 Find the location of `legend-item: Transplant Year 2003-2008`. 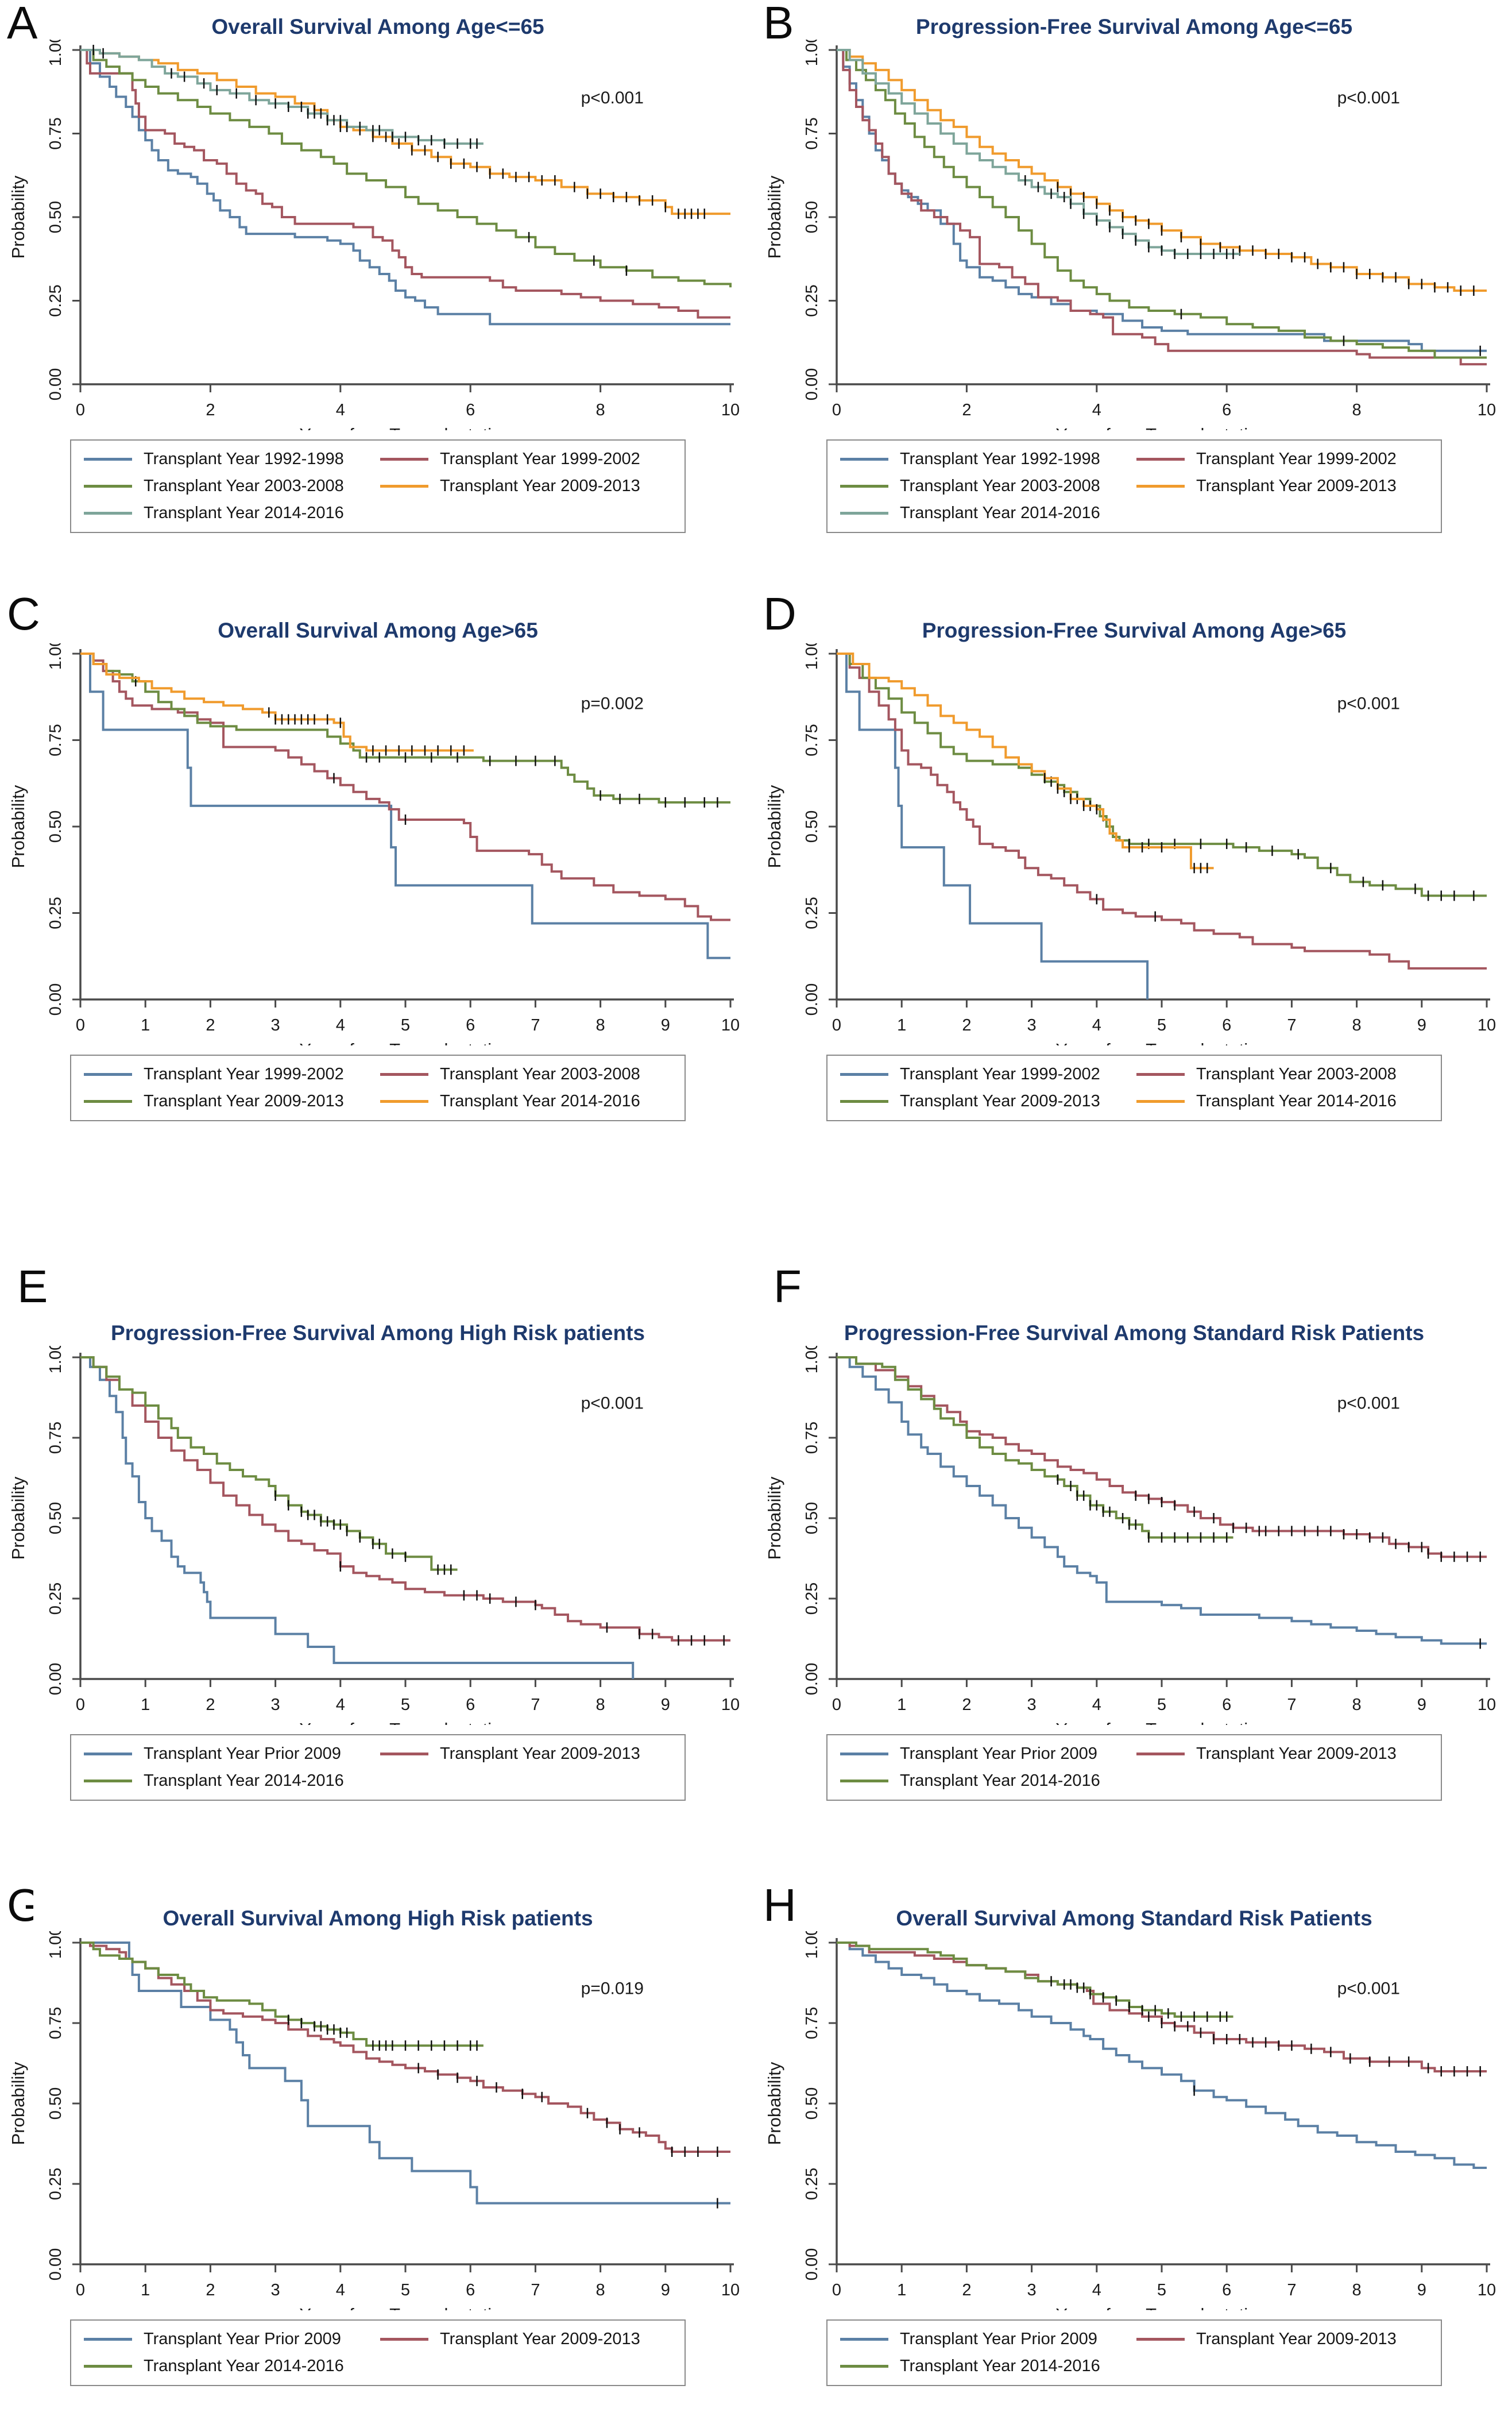

legend-item: Transplant Year 2003-2008 is located at coordinates (230, 487).